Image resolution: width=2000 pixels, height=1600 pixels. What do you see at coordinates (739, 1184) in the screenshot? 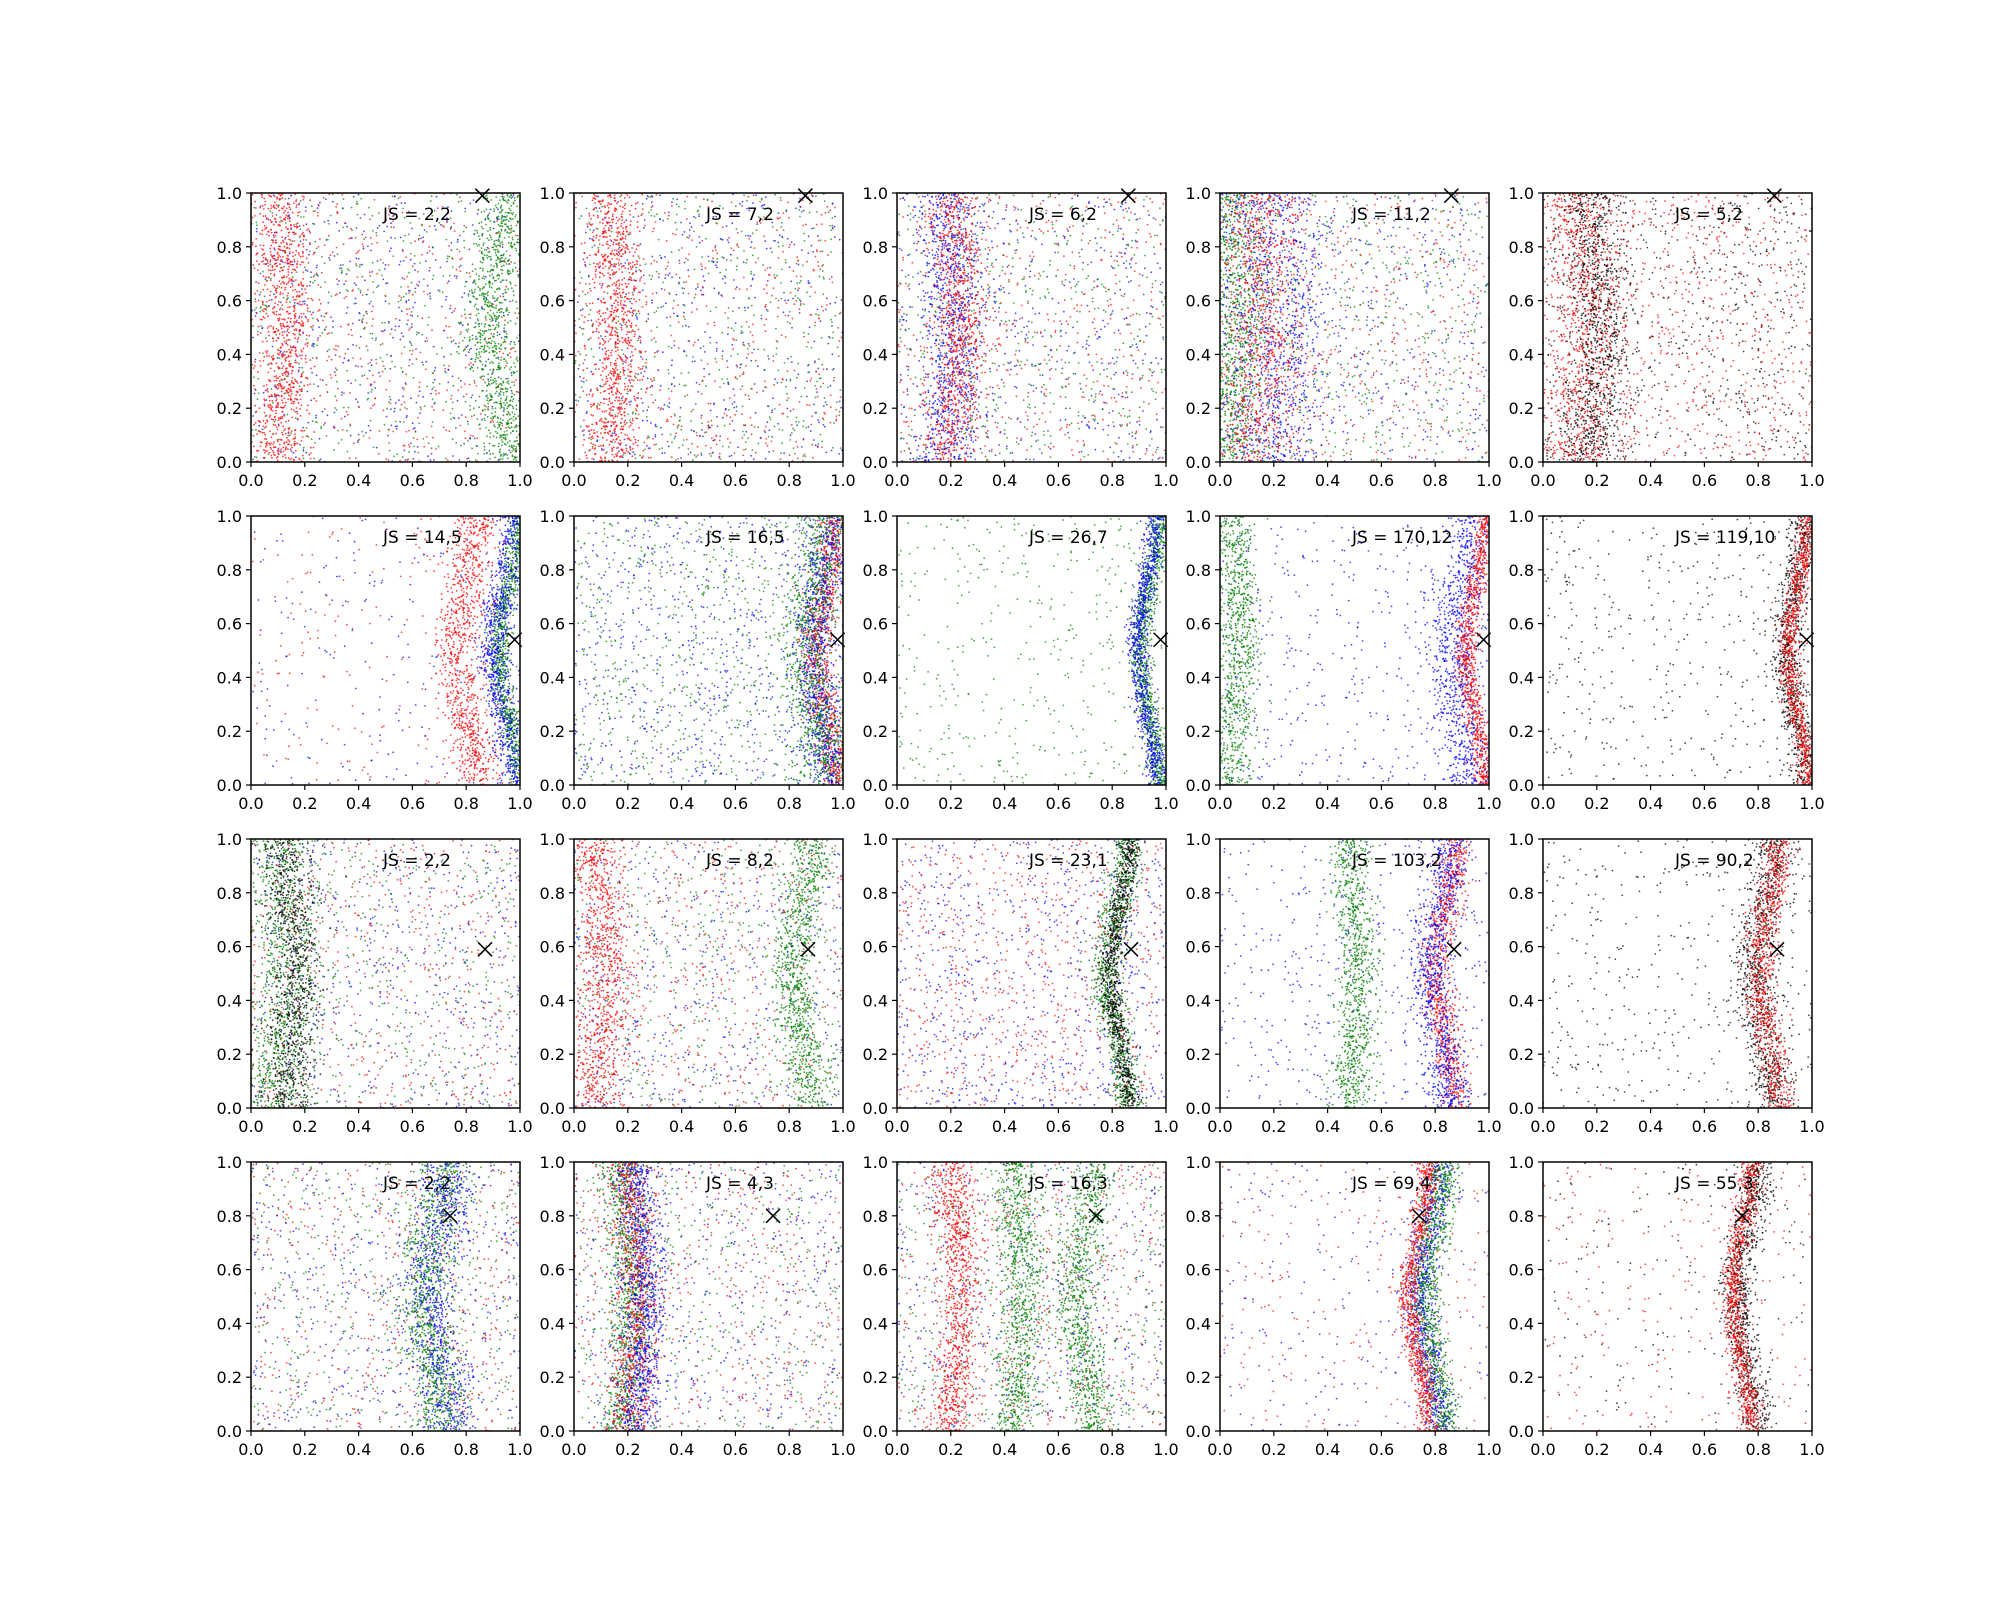
I see `js-label: JS = 4,3` at bounding box center [739, 1184].